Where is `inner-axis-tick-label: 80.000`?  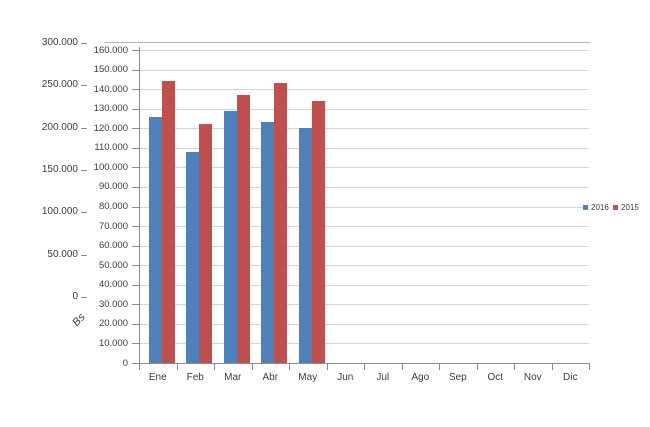 inner-axis-tick-label: 80.000 is located at coordinates (113, 206).